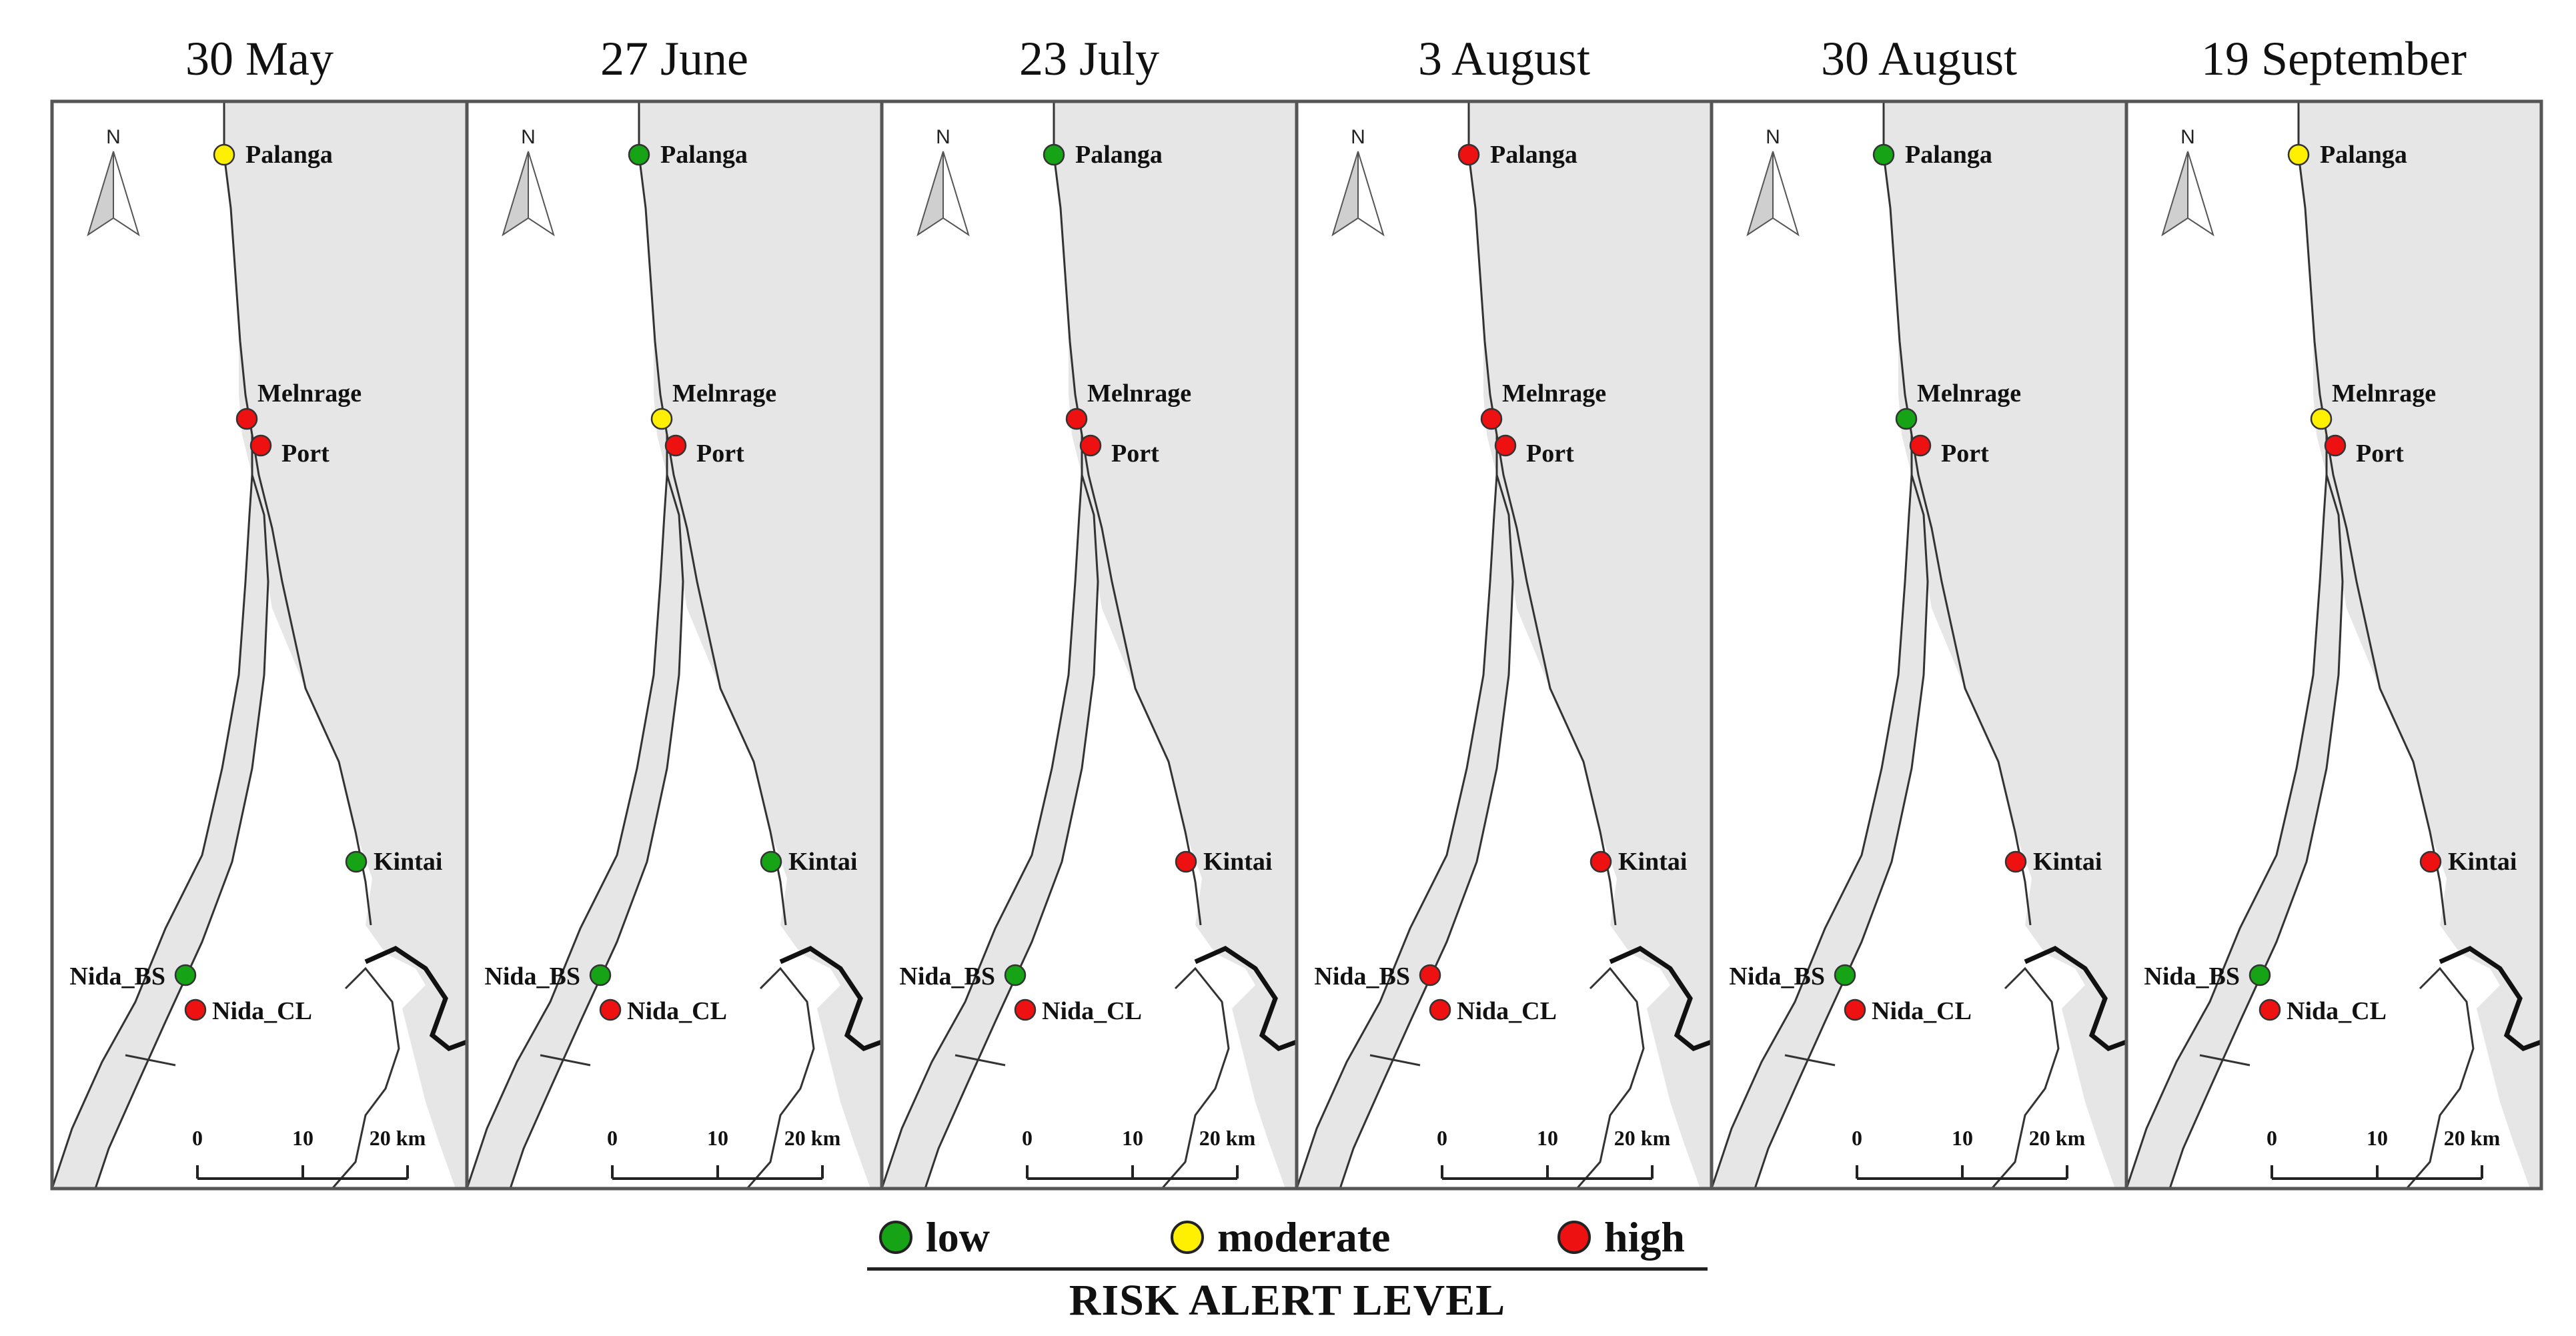 This screenshot has width=2576, height=1336. I want to click on panel-title-1: 30 May, so click(259, 58).